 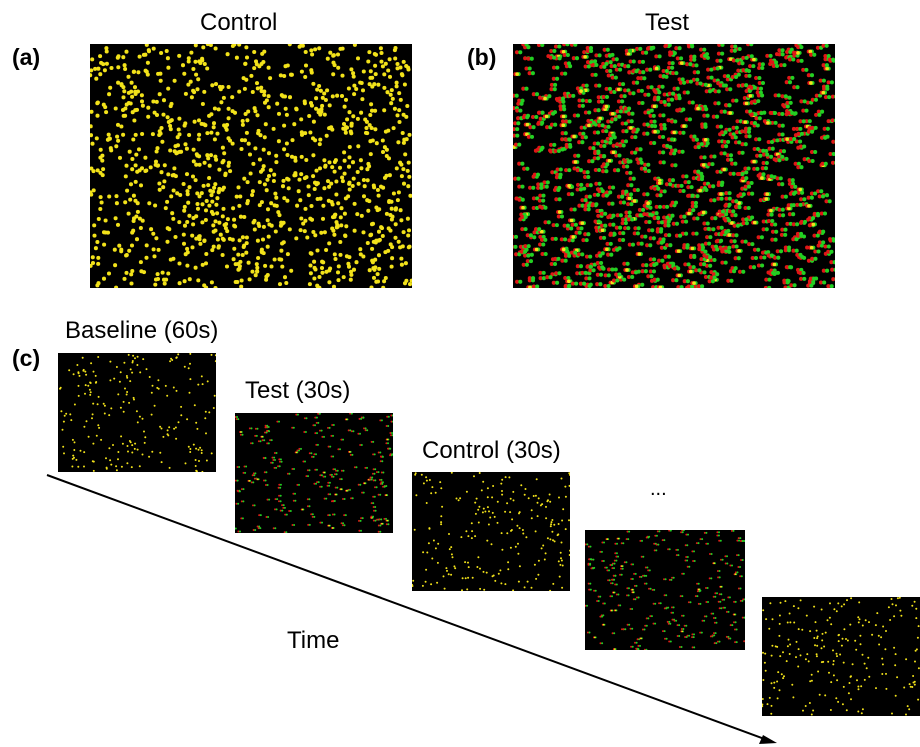 I want to click on test-label: Test (30s), so click(x=298, y=390).